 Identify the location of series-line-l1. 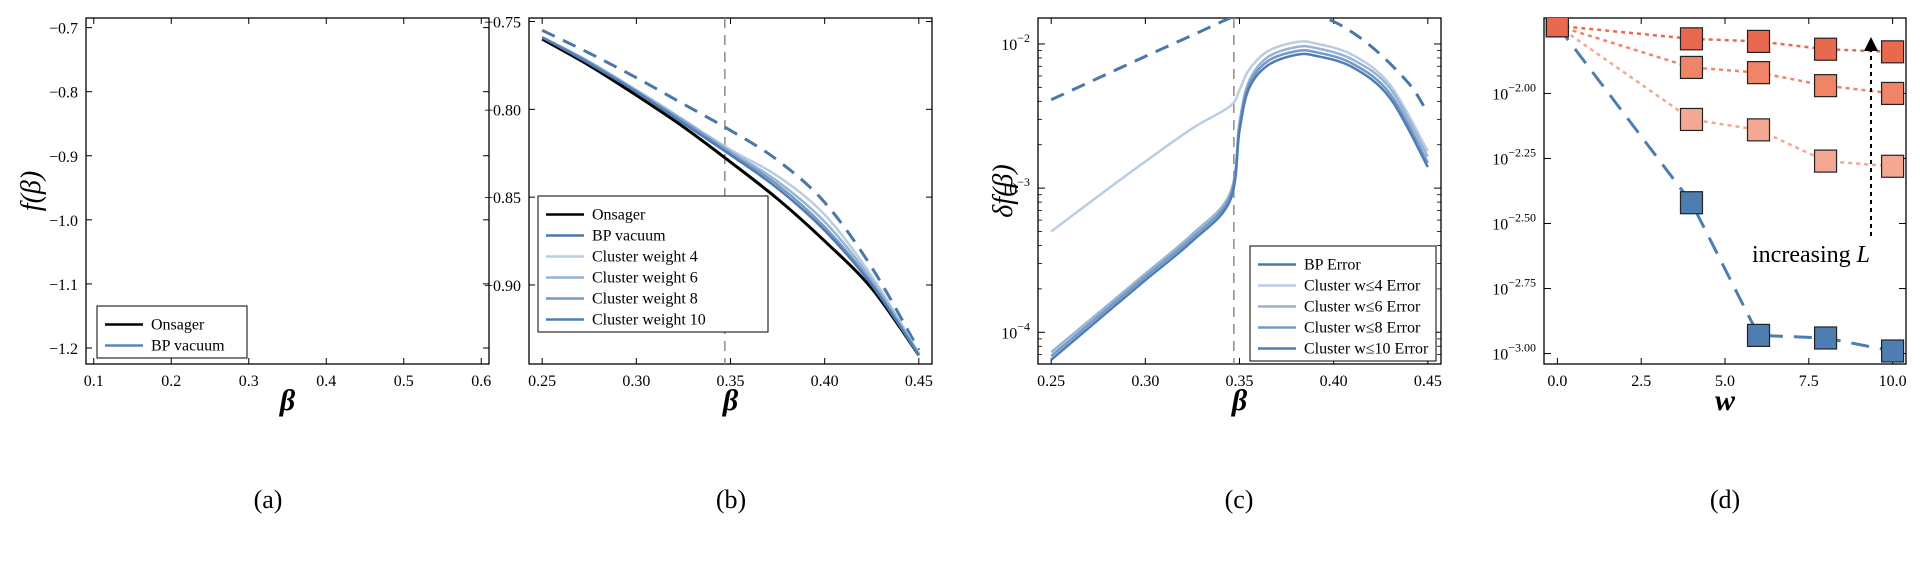
(1724, 188).